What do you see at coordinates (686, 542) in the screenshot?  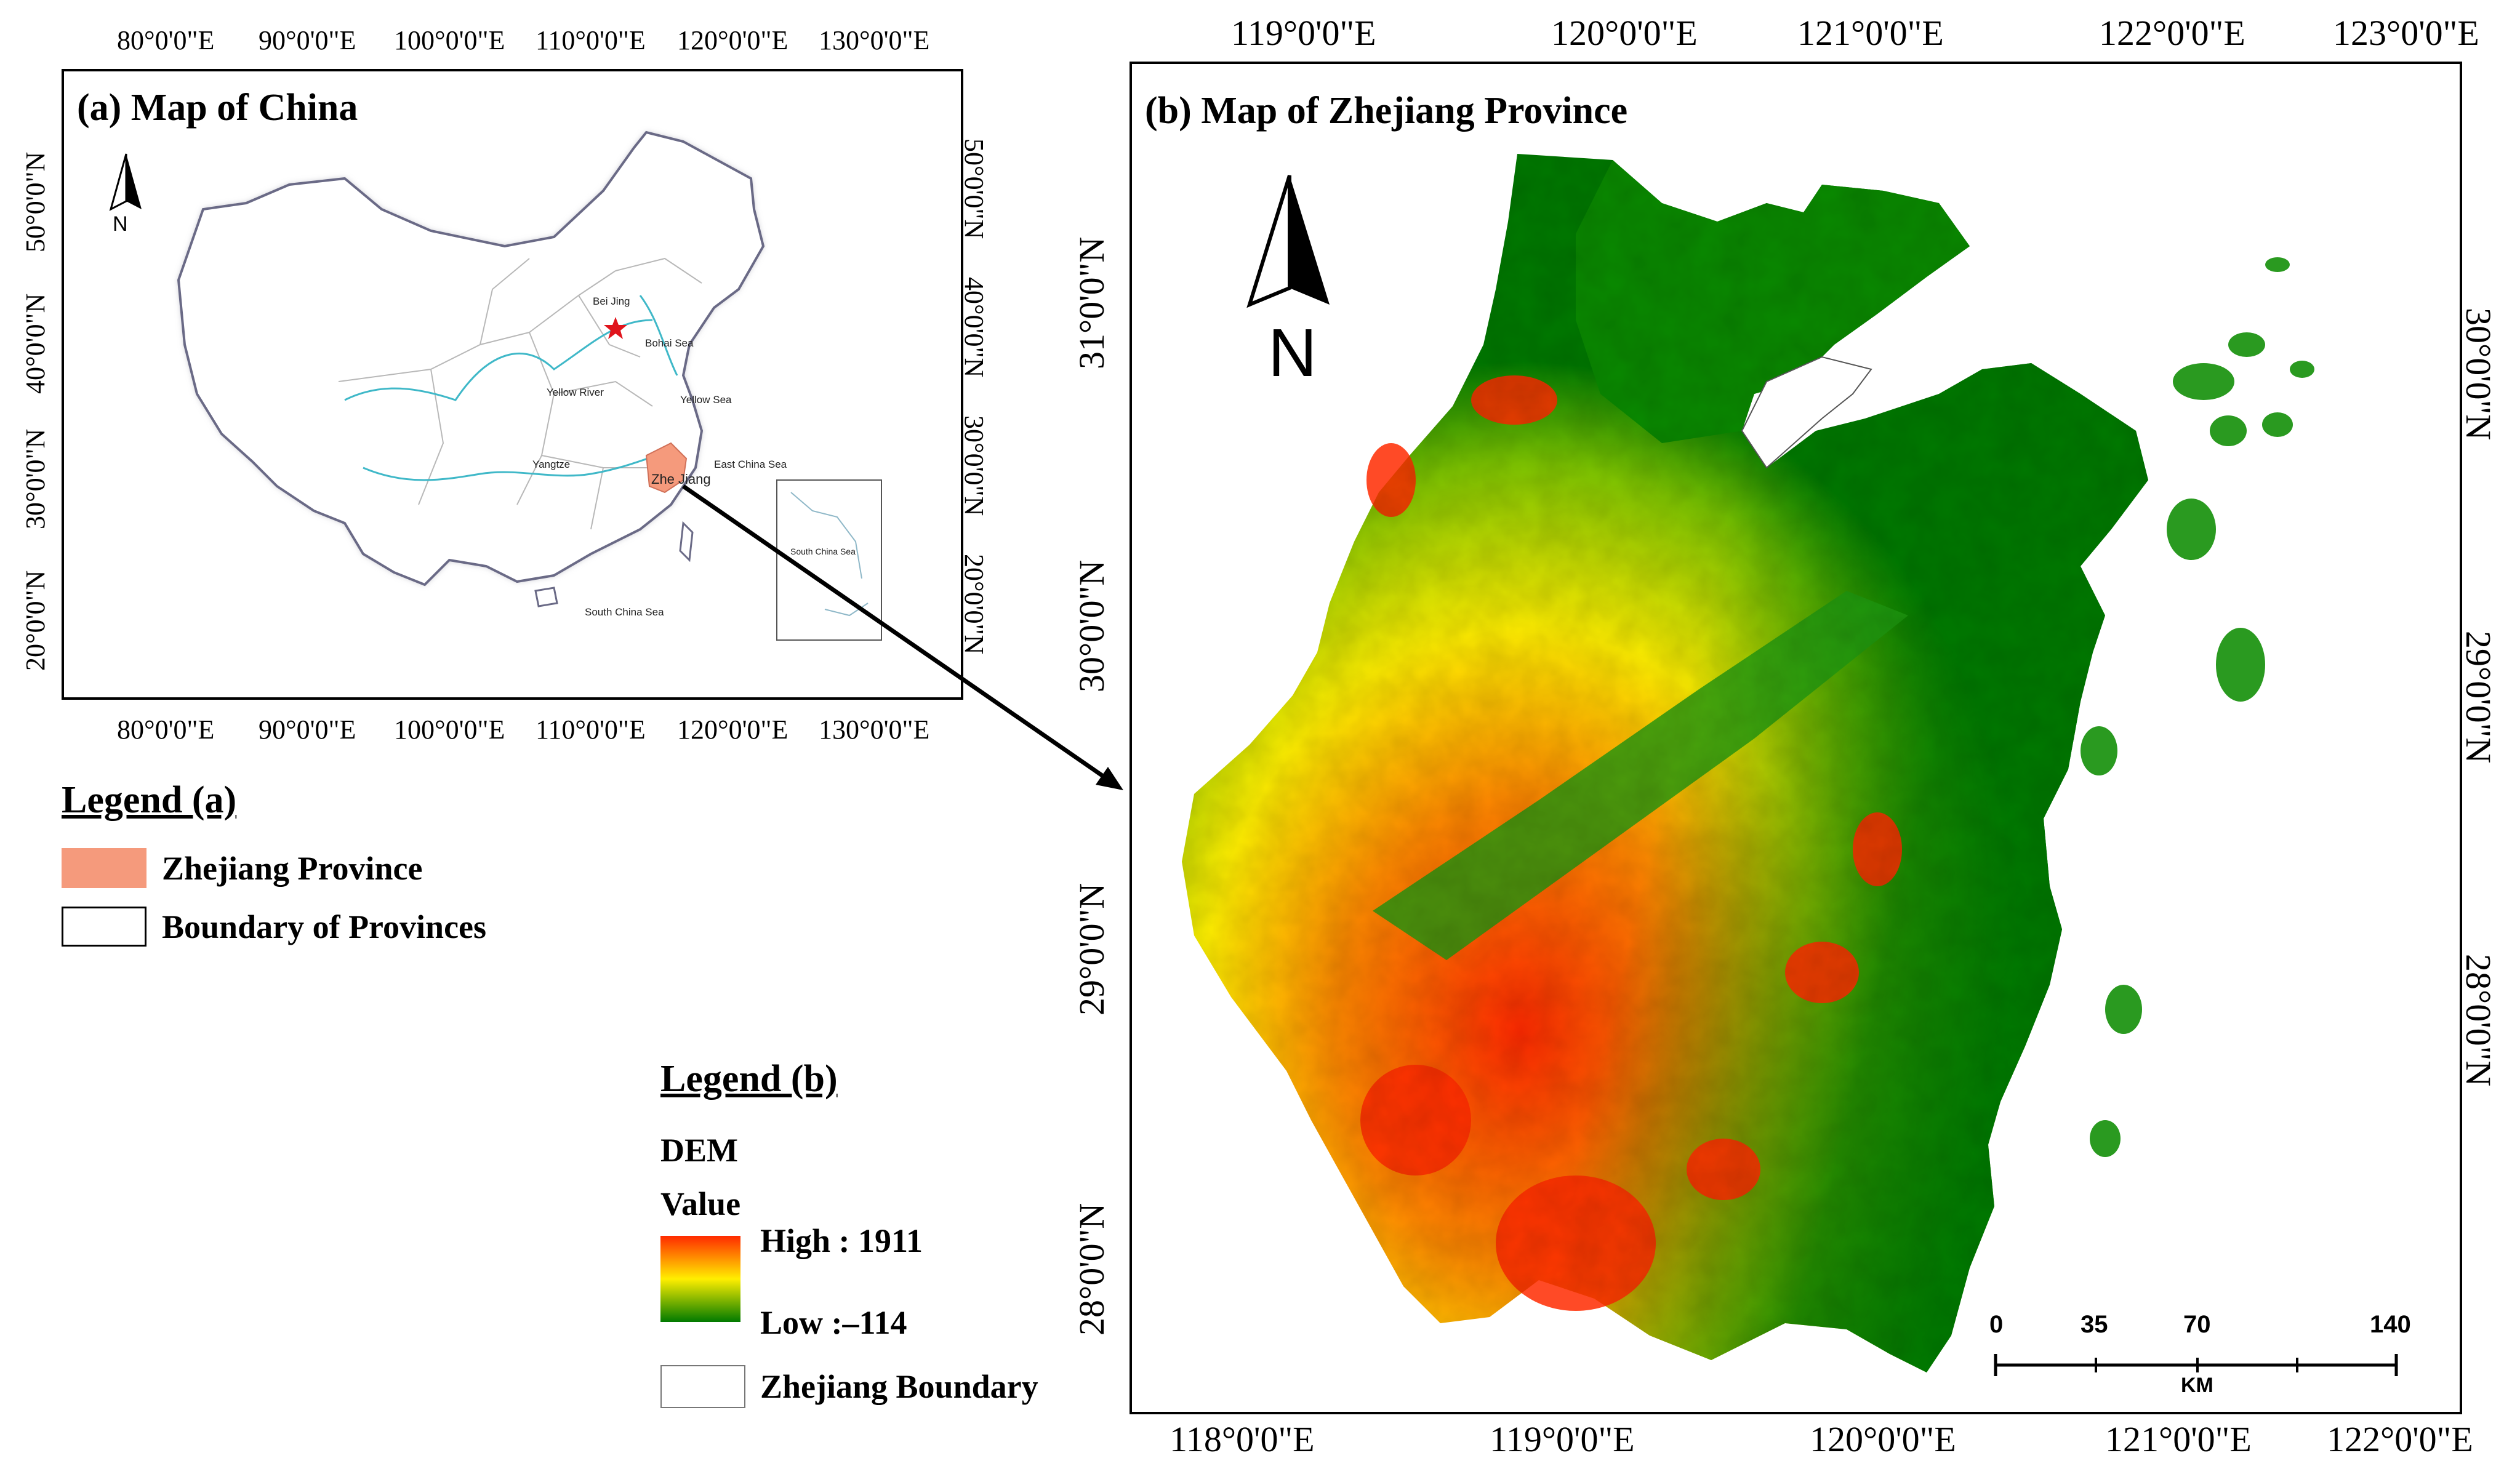 I see `taiwan` at bounding box center [686, 542].